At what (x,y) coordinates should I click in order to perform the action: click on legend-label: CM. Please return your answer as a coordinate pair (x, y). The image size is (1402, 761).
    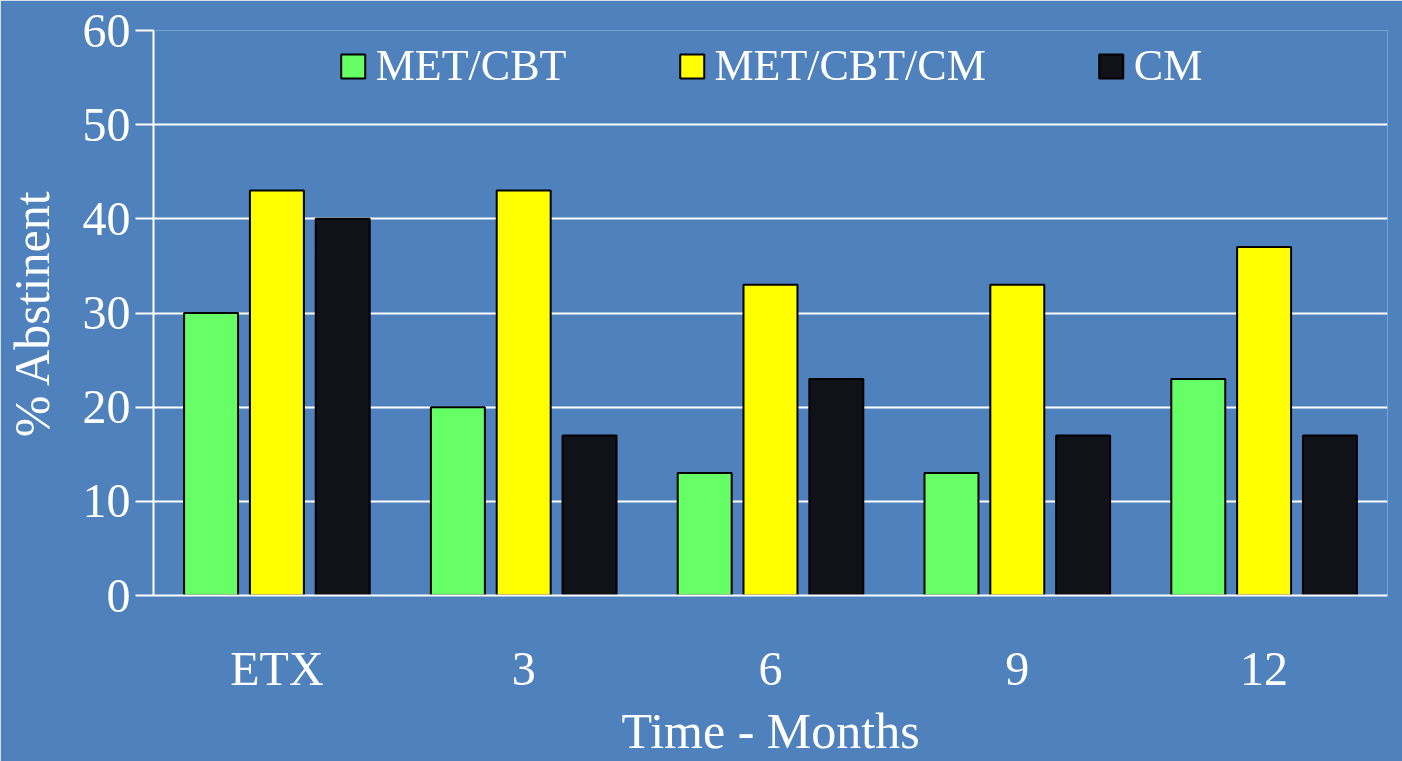
    Looking at the image, I should click on (1168, 65).